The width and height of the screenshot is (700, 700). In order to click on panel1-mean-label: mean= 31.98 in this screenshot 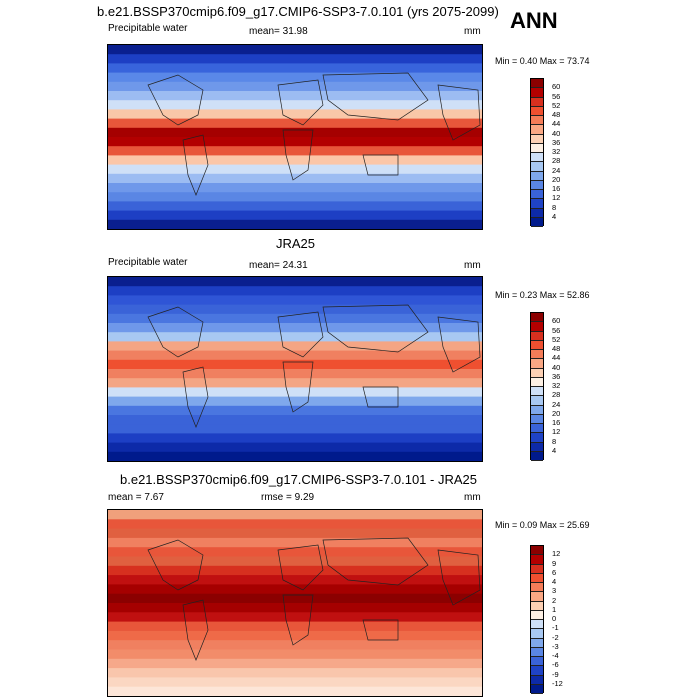, I will do `click(278, 31)`.